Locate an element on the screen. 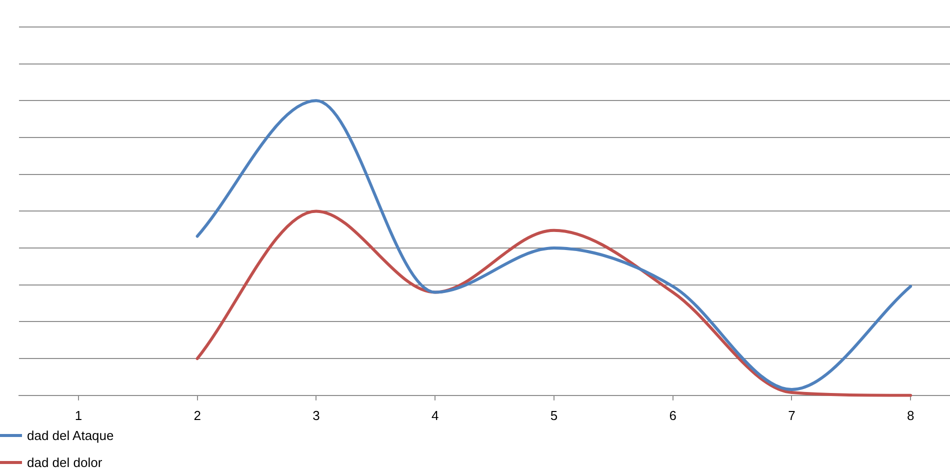 This screenshot has height=475, width=950. x-tick-label: 7 is located at coordinates (792, 415).